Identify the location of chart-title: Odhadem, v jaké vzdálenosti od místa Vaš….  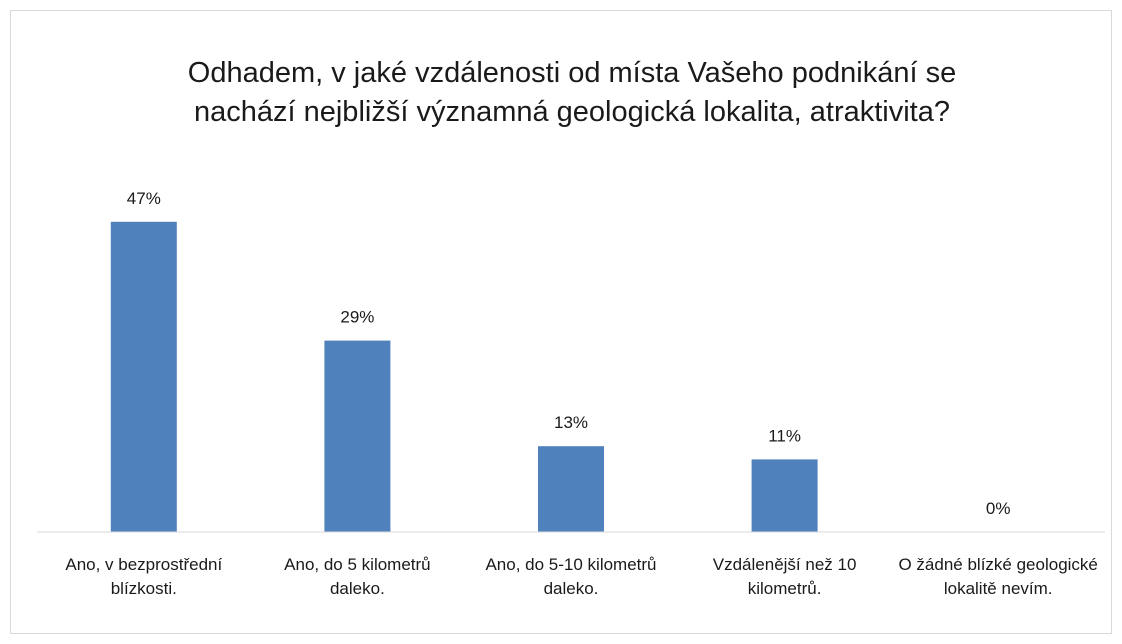
(572, 92).